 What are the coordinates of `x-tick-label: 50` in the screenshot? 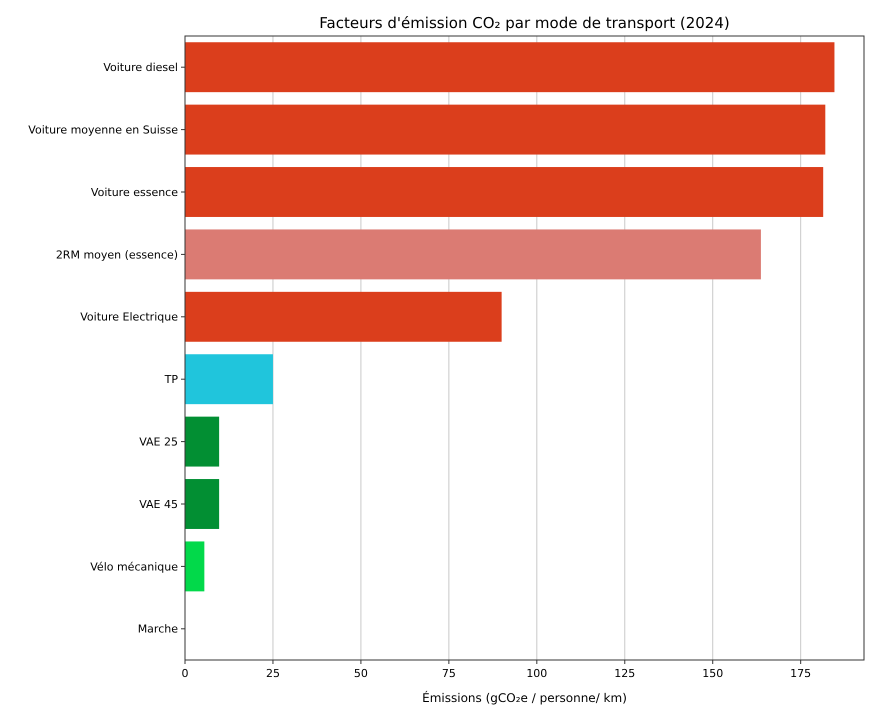 It's located at (361, 673).